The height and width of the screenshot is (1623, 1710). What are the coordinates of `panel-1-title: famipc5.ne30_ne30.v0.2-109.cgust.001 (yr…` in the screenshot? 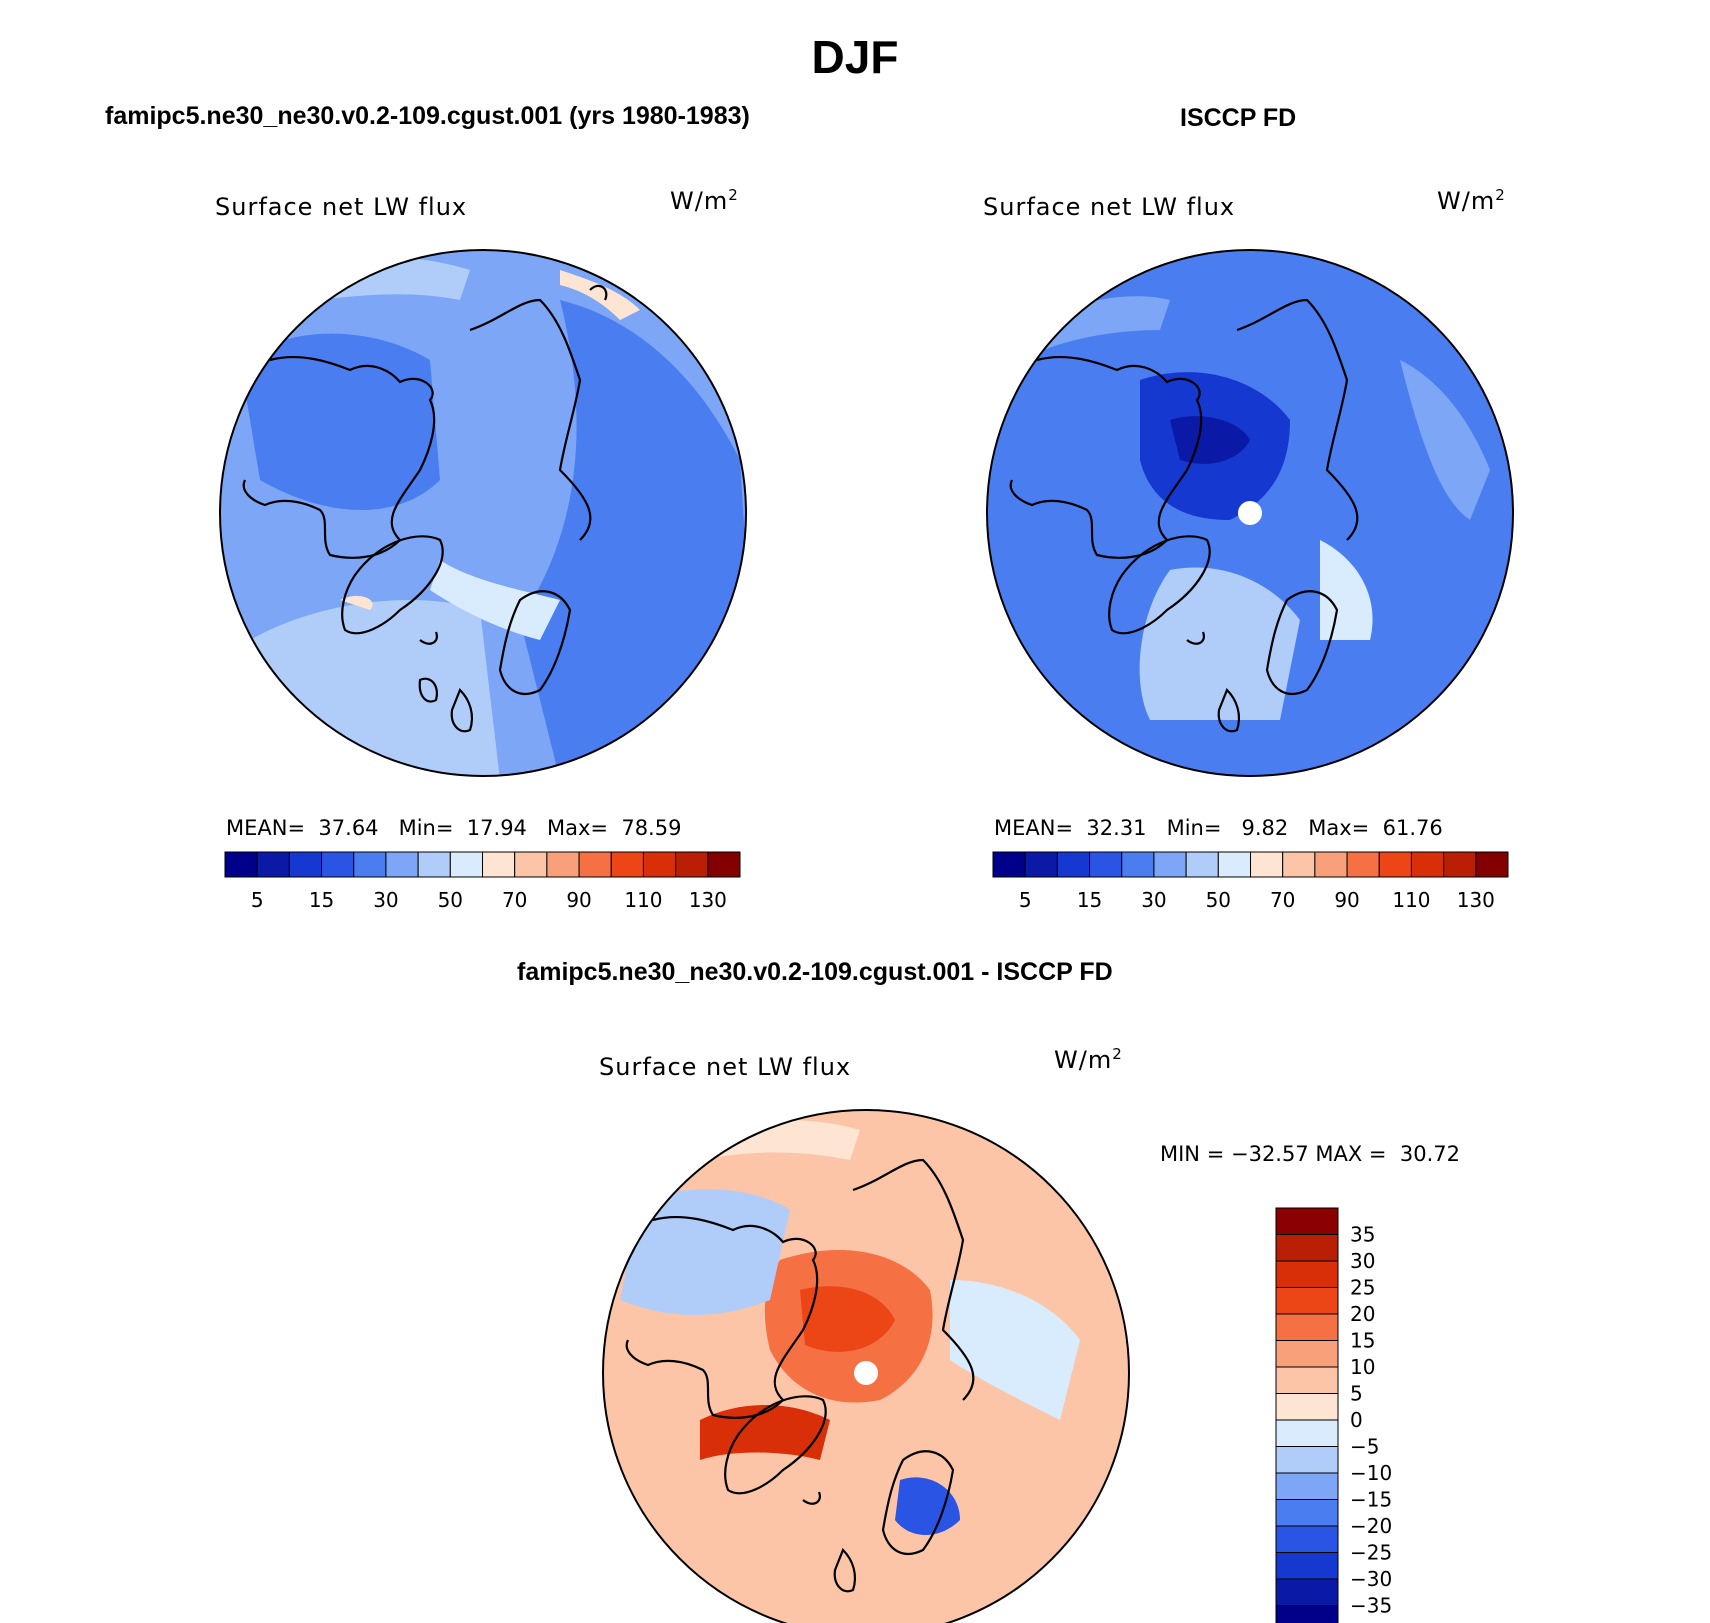 It's located at (427, 116).